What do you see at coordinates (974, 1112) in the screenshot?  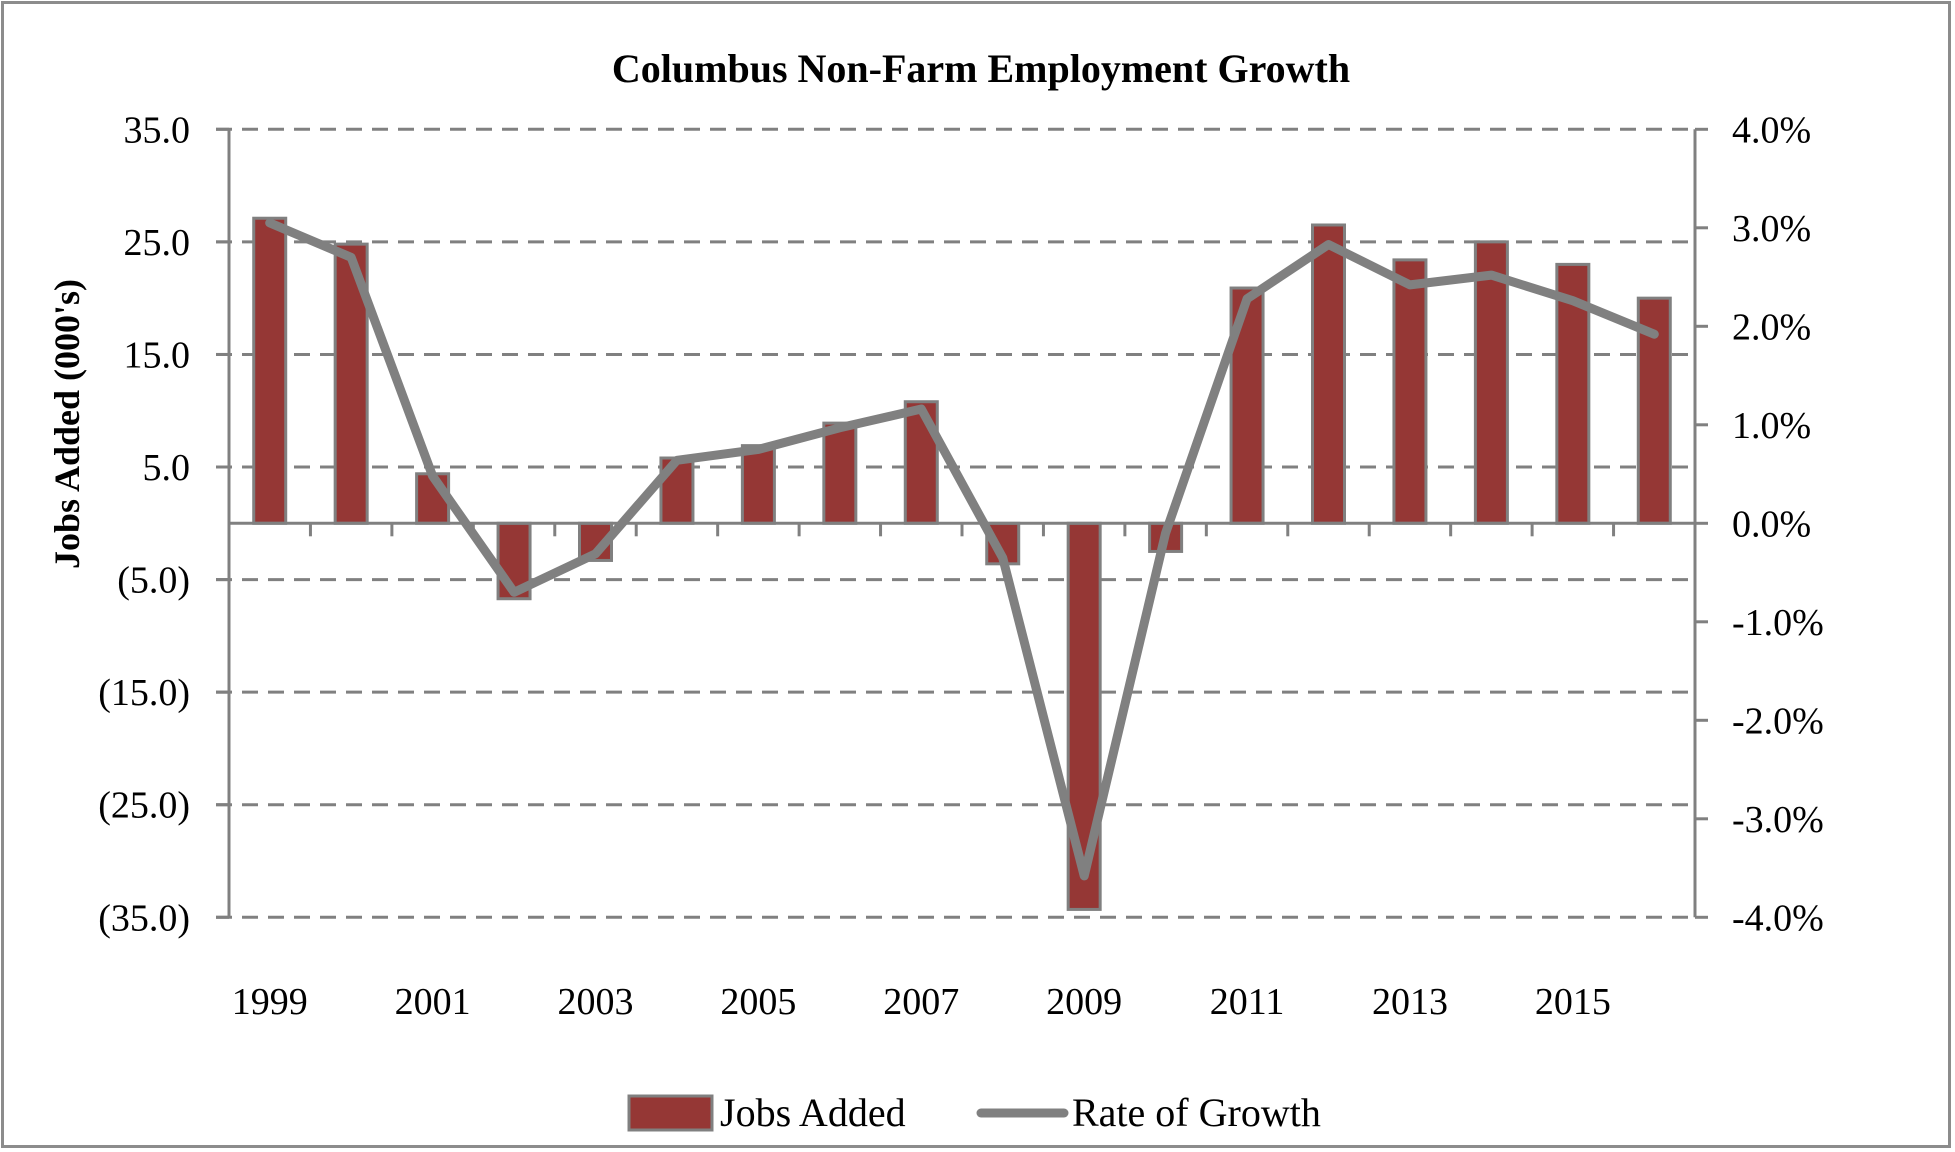 I see `legend: Jobs Added Rate of Growth` at bounding box center [974, 1112].